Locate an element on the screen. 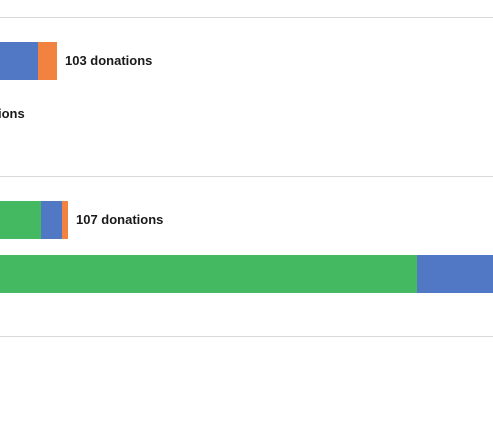 The width and height of the screenshot is (493, 423). donation-count-label: 103 donations is located at coordinates (109, 60).